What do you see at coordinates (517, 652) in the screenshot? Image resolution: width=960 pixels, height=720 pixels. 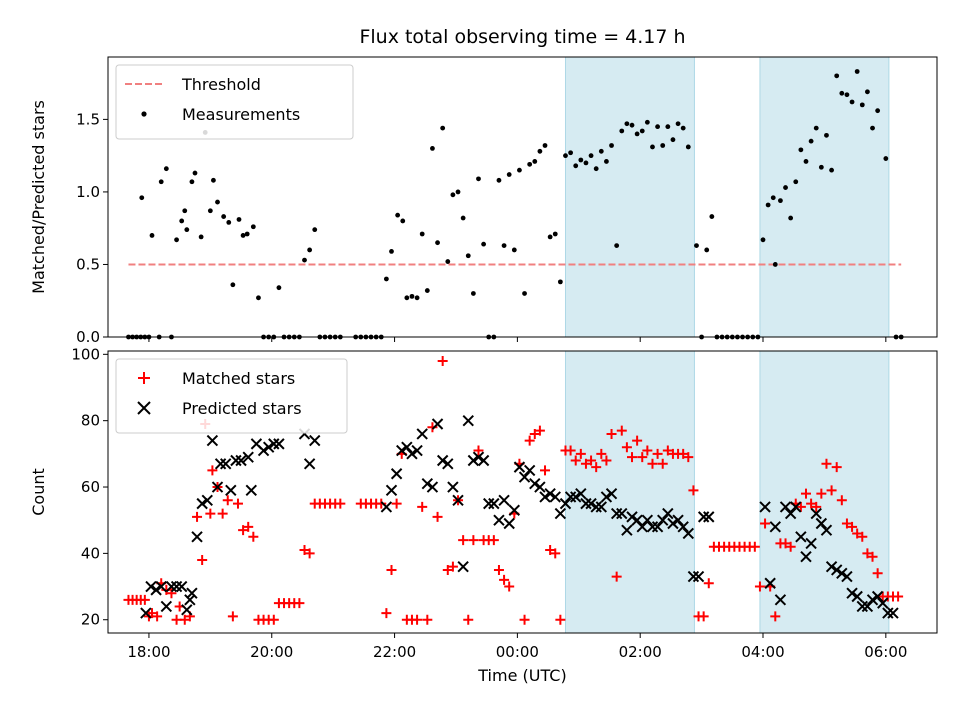 I see `x-tick-label: 00:00` at bounding box center [517, 652].